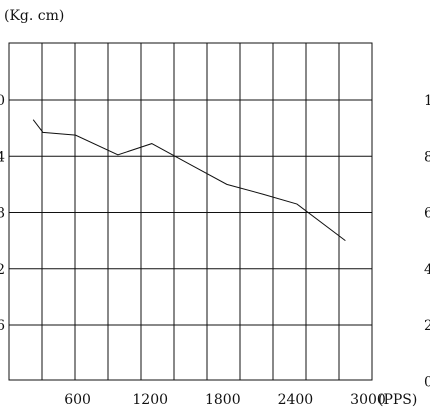 This screenshot has width=430, height=412. Describe the element at coordinates (2, 326) in the screenshot. I see `y-tick-label: 6` at that location.